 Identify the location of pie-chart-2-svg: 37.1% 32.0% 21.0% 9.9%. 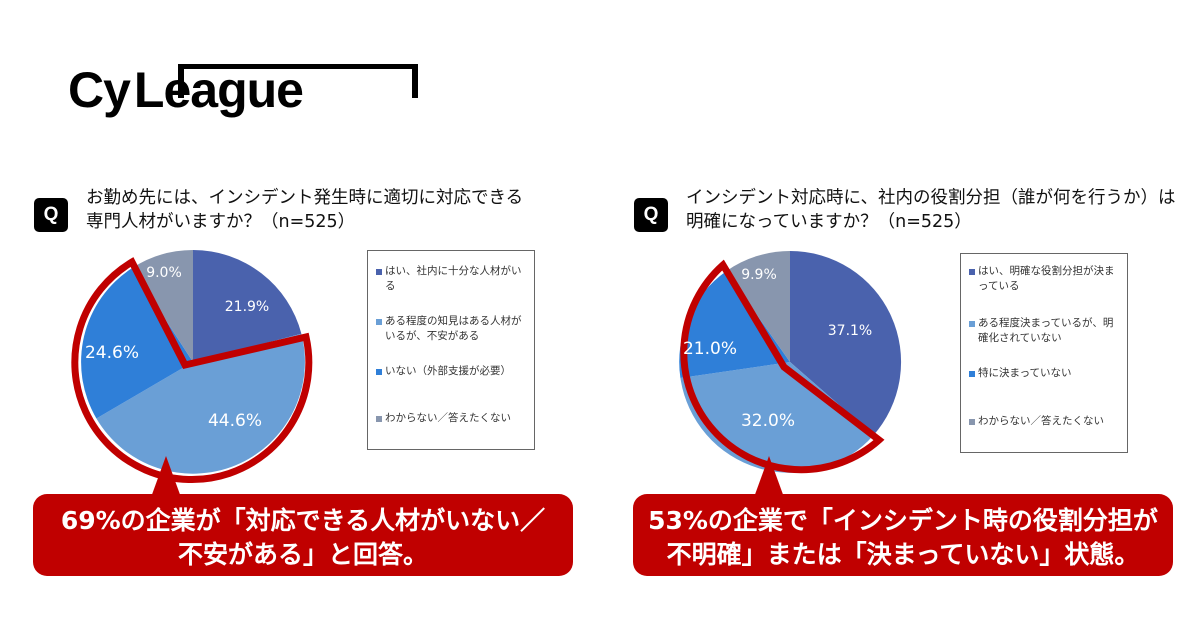
(790, 362).